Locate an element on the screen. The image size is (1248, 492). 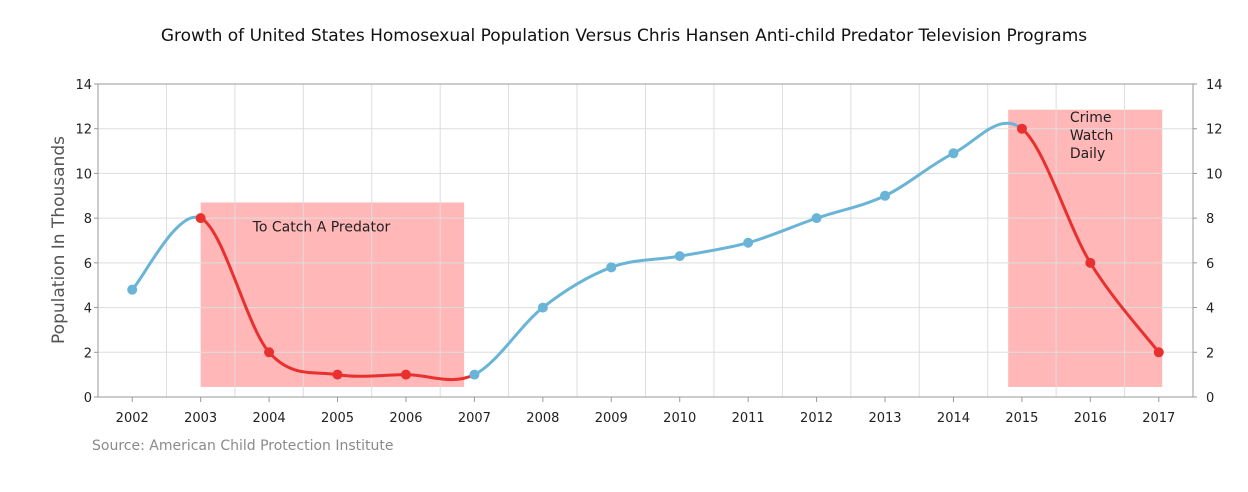
annotation-label-crime-watch-daily: Crime is located at coordinates (1091, 118).